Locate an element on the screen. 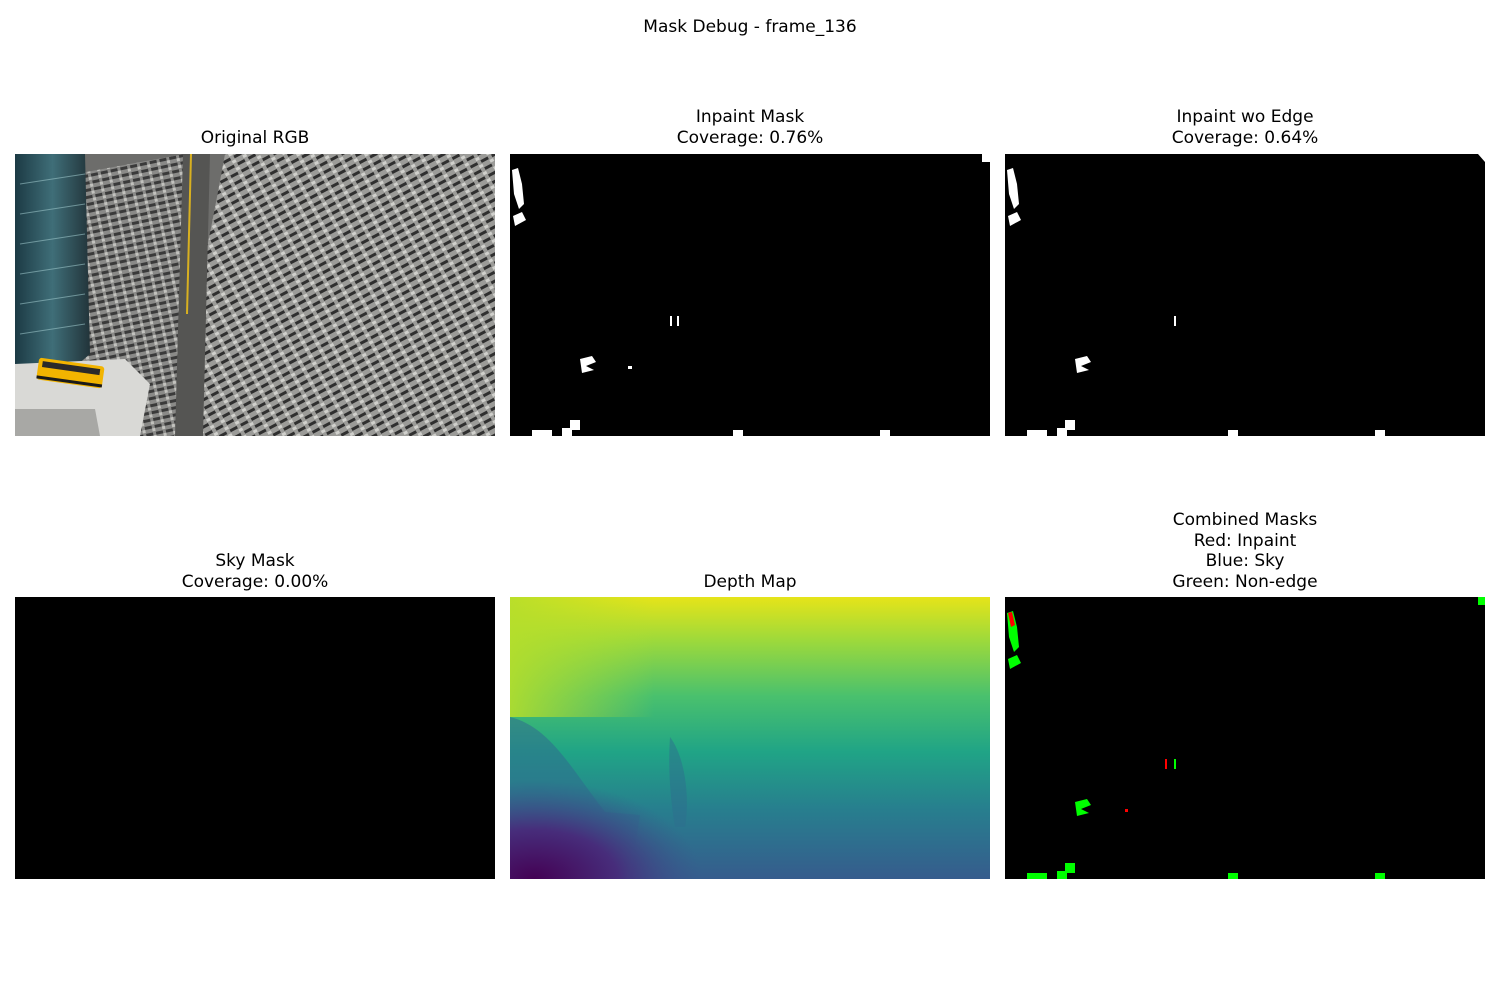 Image resolution: width=1500 pixels, height=1000 pixels. panel-sky-mask is located at coordinates (255, 738).